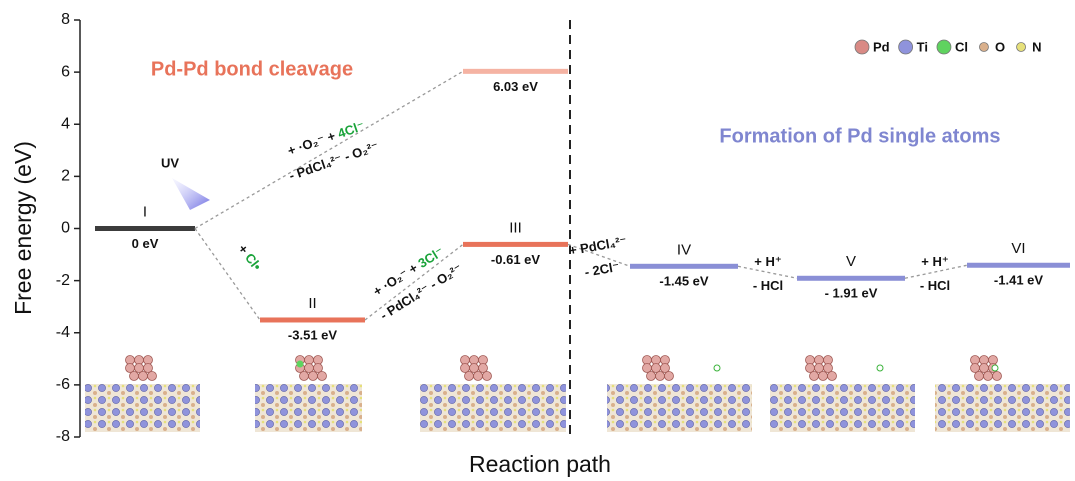 This screenshot has width=1075, height=481. What do you see at coordinates (515, 259) in the screenshot?
I see `value-label: -0.61 eV` at bounding box center [515, 259].